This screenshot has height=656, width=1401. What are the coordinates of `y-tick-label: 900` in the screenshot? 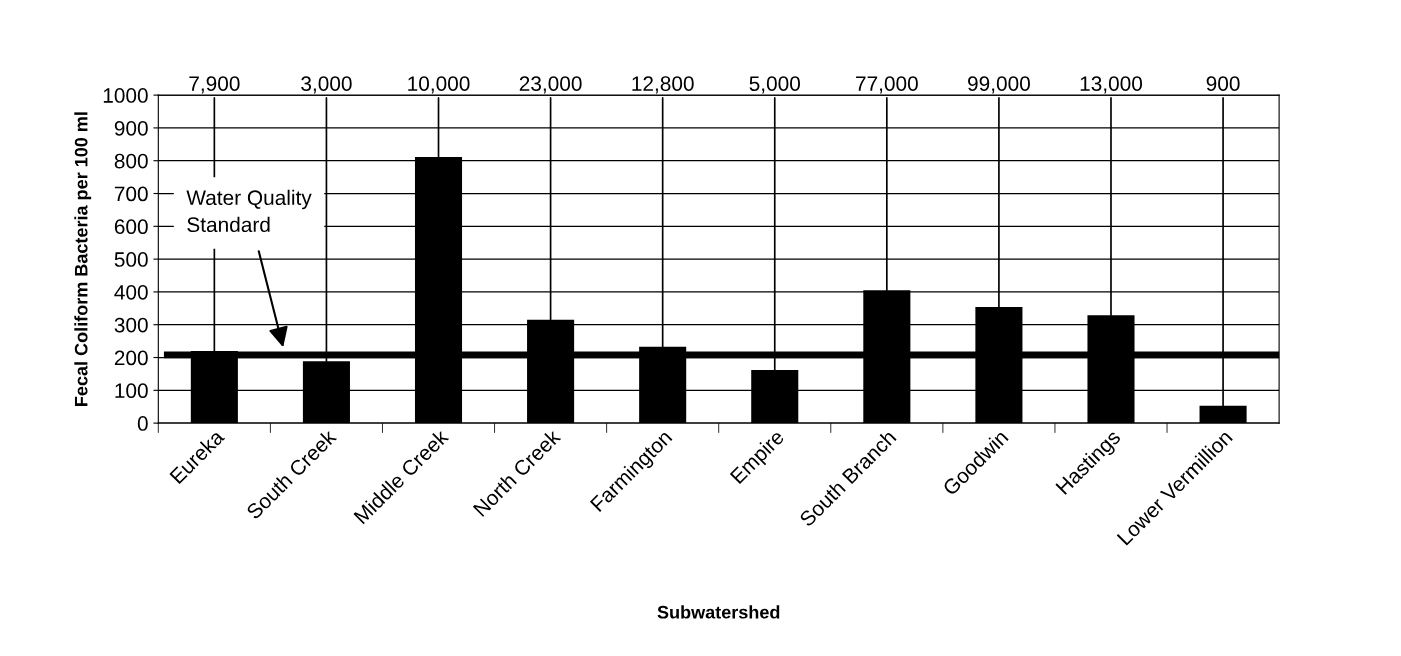 It's located at (131, 128).